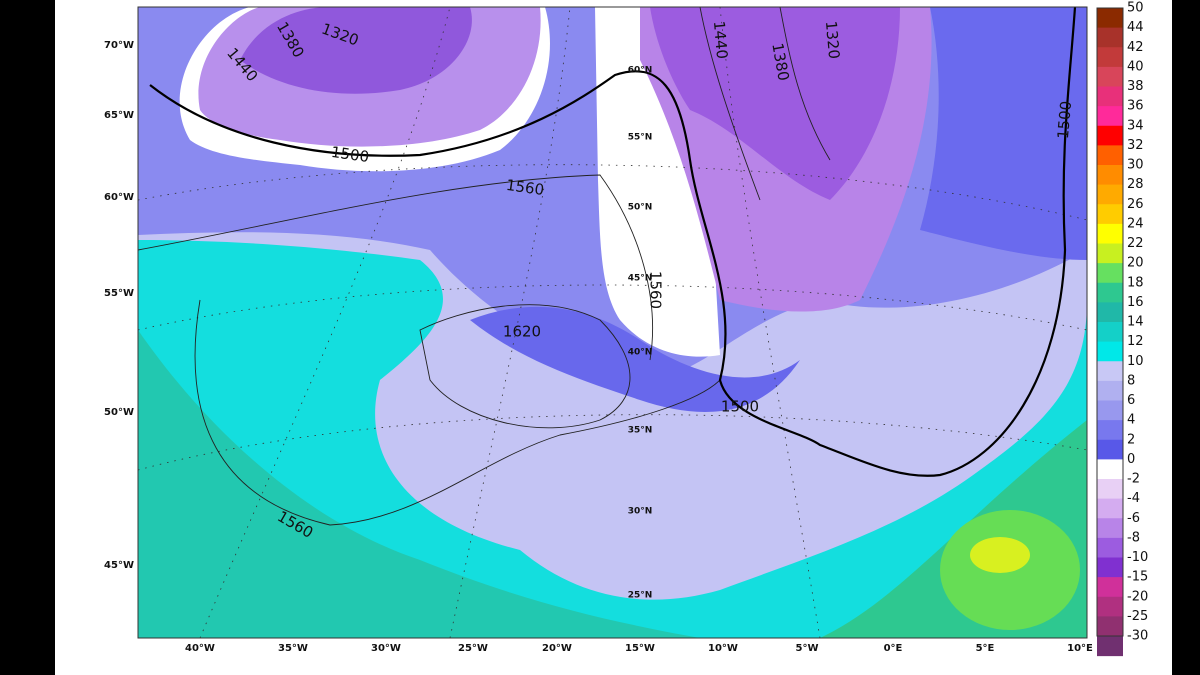  What do you see at coordinates (1133, 498) in the screenshot?
I see `colorbar-label: -4` at bounding box center [1133, 498].